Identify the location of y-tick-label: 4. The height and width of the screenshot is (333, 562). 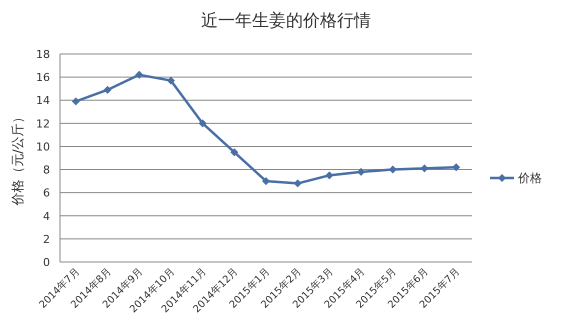
(46, 216).